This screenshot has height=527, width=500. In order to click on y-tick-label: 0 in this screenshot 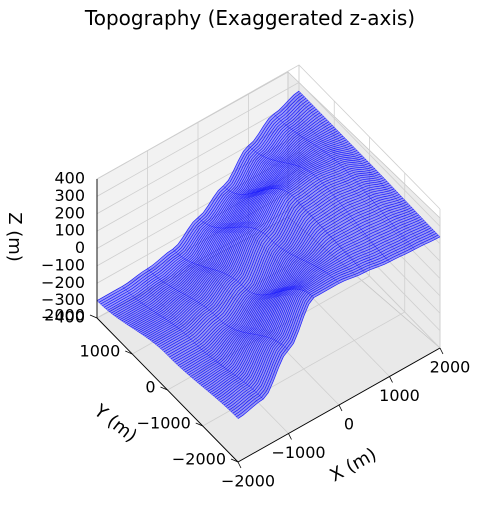, I will do `click(150, 387)`.